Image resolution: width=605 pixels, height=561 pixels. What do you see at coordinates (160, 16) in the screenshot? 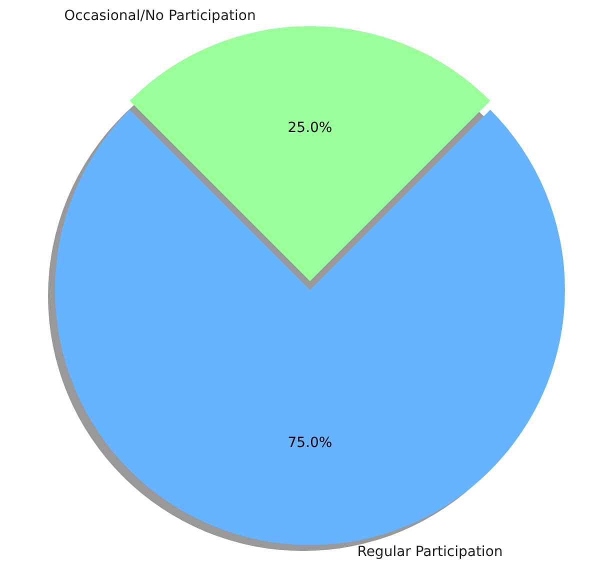
I see `slice-label: Occasional/No Participation` at bounding box center [160, 16].